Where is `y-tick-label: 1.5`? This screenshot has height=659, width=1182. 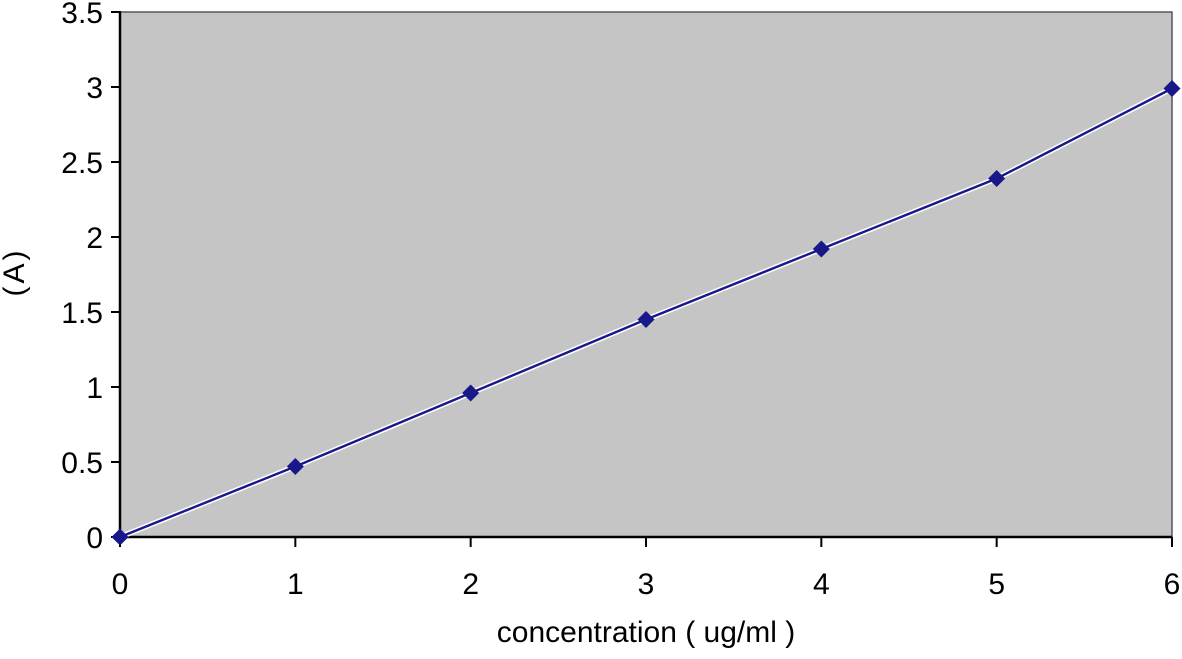
y-tick-label: 1.5 is located at coordinates (82, 313).